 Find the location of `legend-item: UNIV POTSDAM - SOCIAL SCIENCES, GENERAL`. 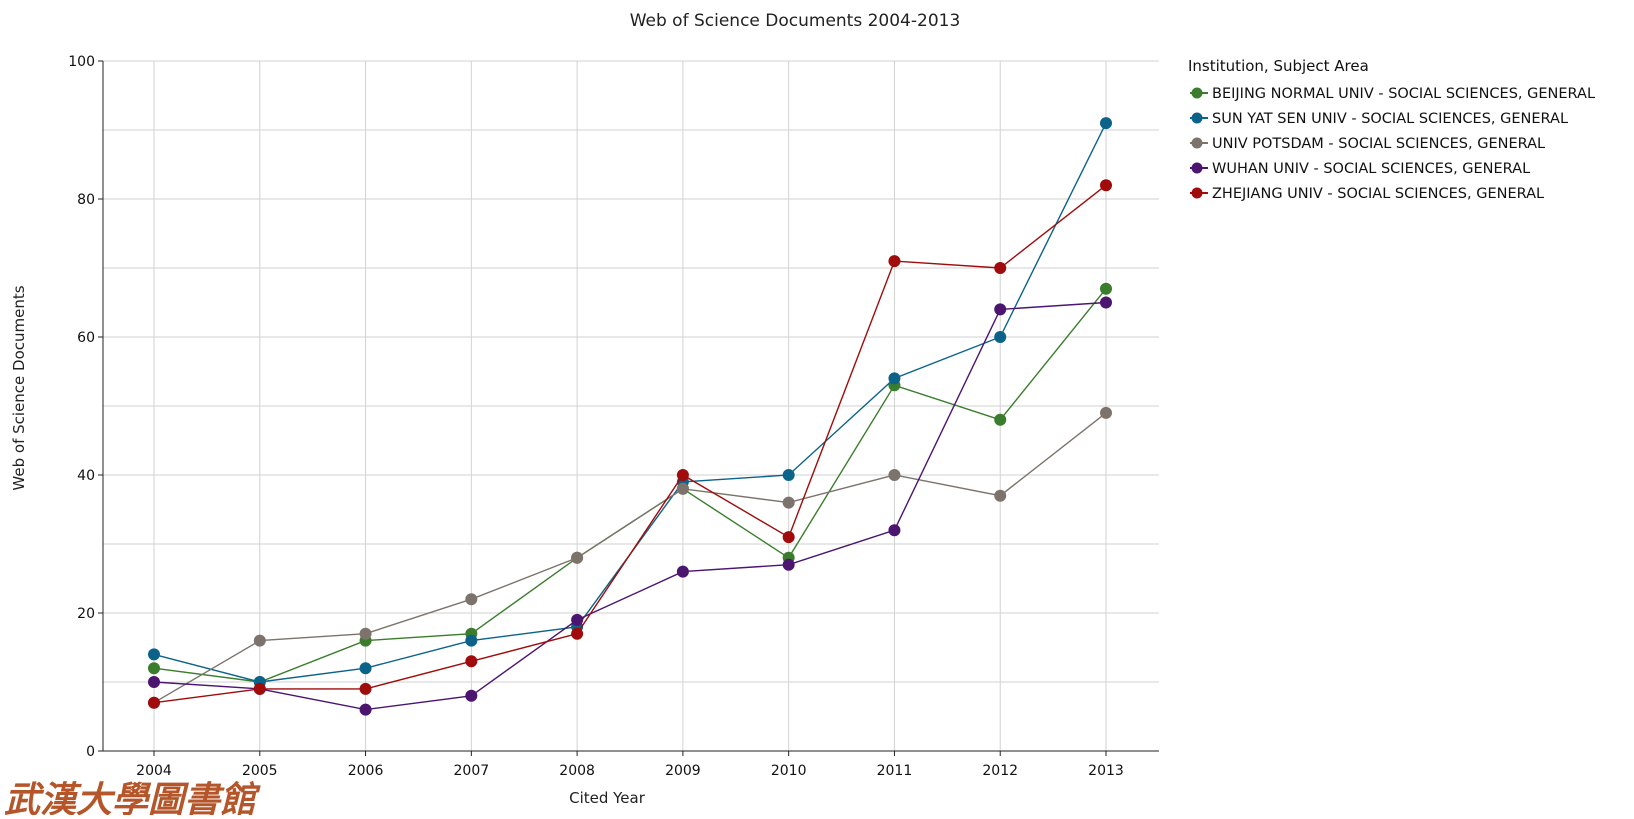

legend-item: UNIV POTSDAM - SOCIAL SCIENCES, GENERAL is located at coordinates (1367, 144).